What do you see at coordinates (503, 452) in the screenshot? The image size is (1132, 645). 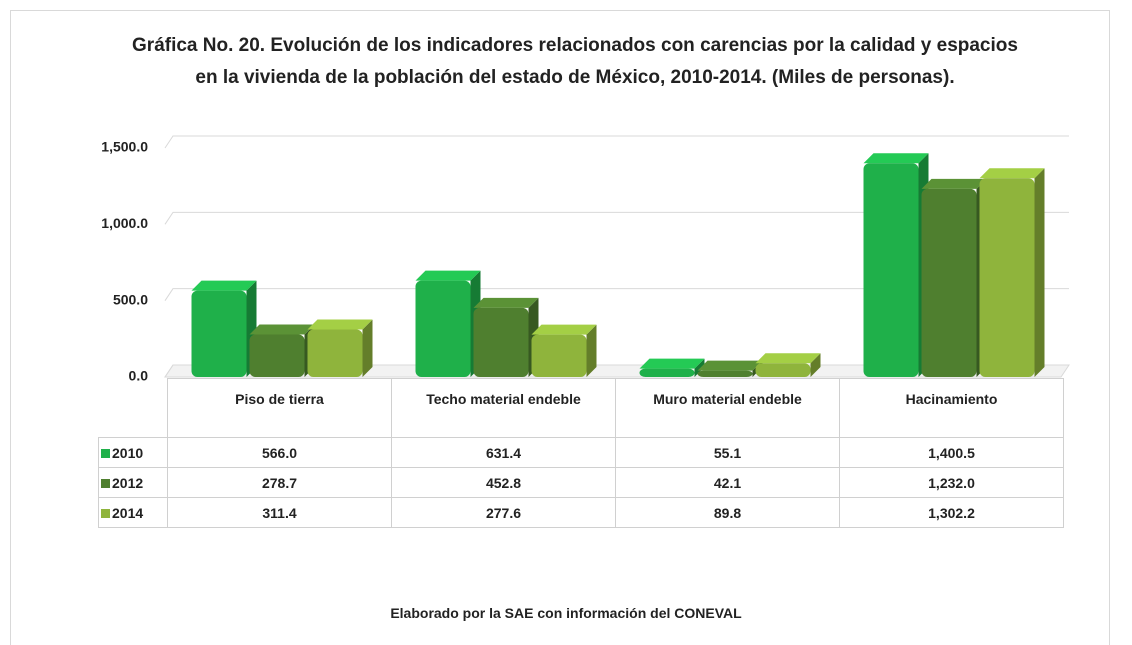 I see `data-label: 631.4` at bounding box center [503, 452].